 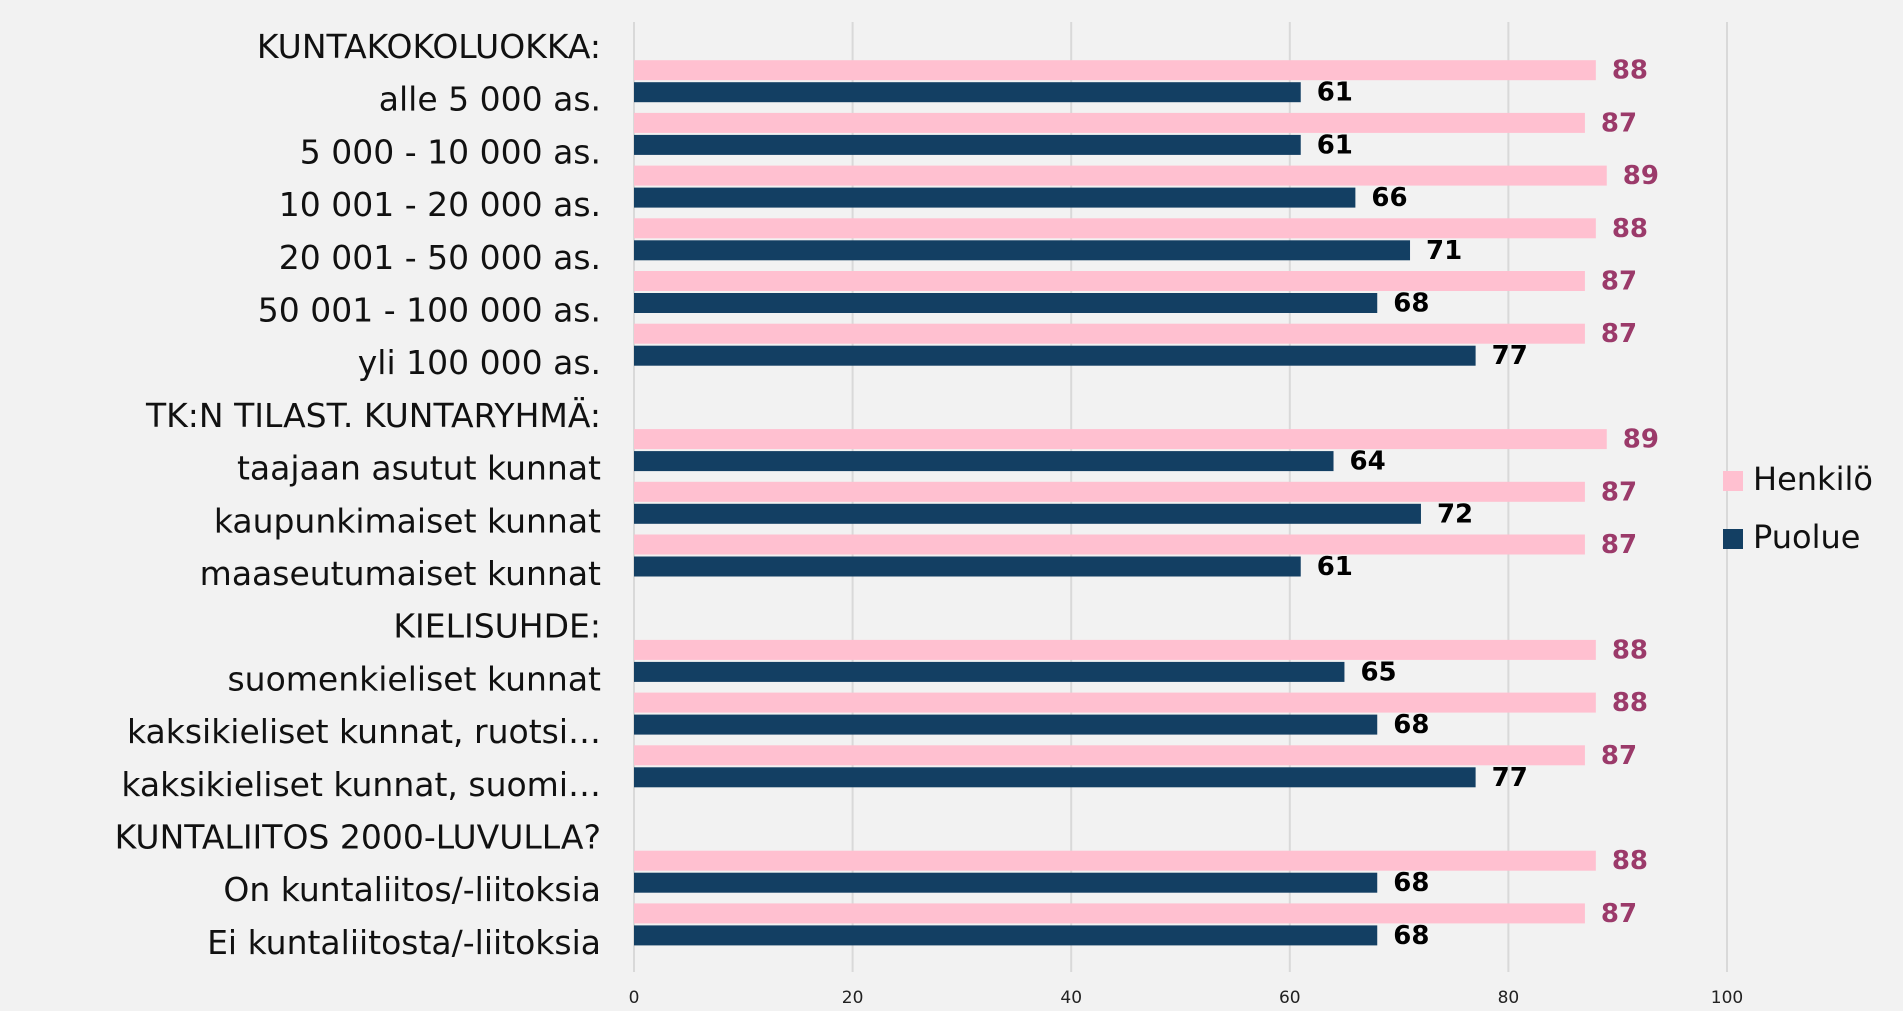 What do you see at coordinates (412, 889) in the screenshot?
I see `category-label: On kuntaliitos/-liitoksia` at bounding box center [412, 889].